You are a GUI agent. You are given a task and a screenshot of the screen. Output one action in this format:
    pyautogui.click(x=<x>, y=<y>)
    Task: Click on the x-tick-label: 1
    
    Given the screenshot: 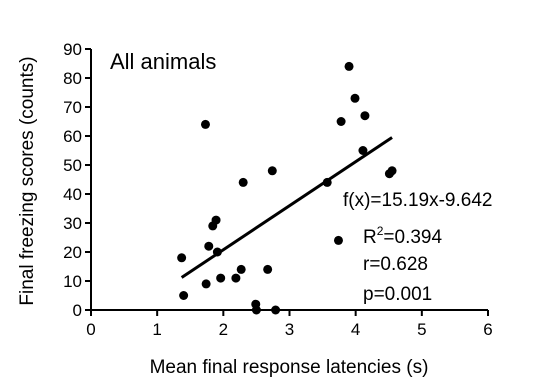 What is the action you would take?
    pyautogui.click(x=156, y=329)
    